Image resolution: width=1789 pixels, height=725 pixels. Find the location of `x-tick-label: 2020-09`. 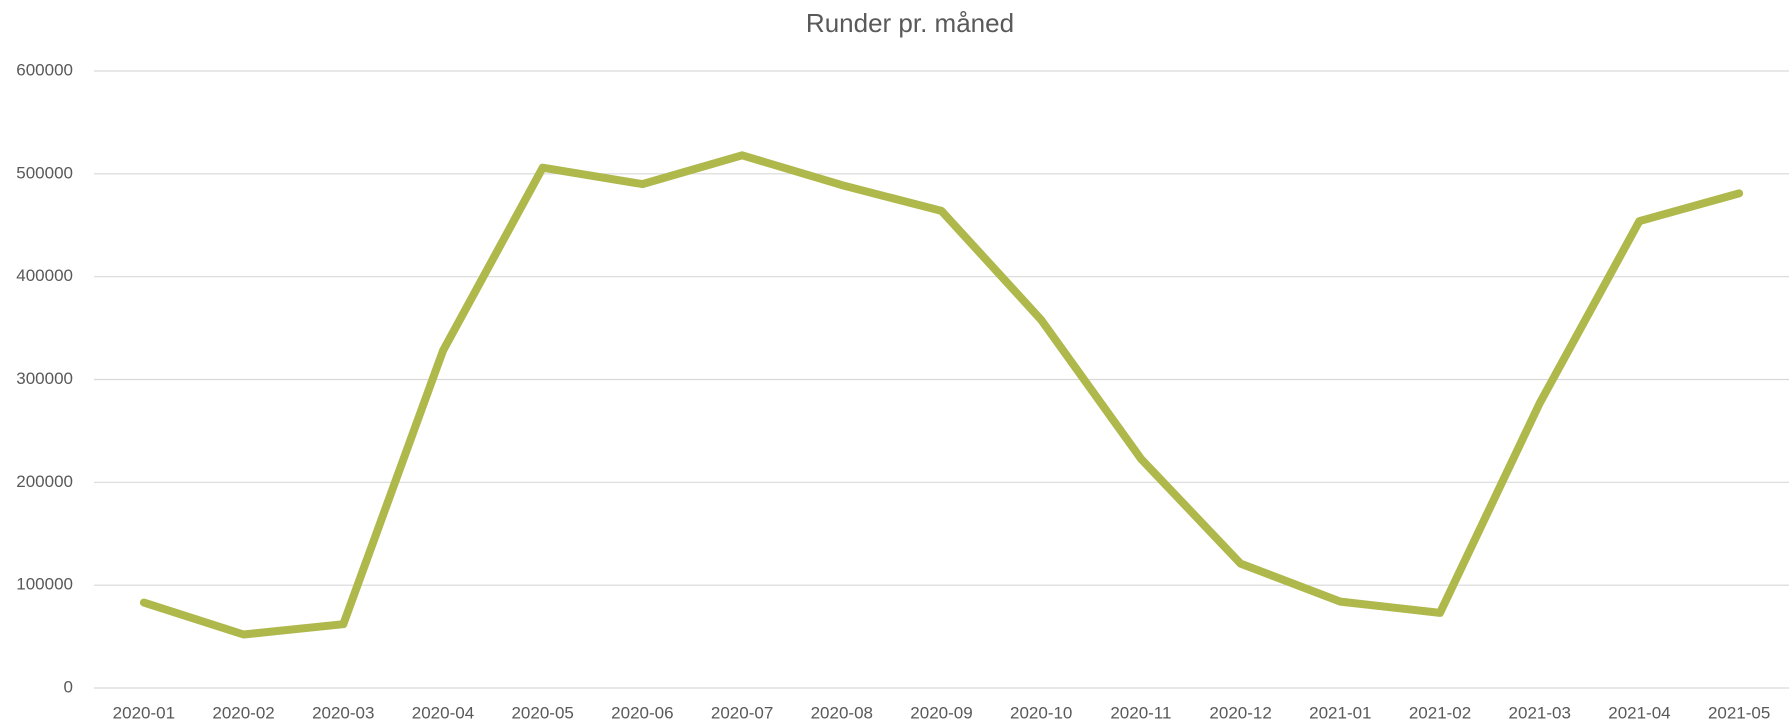

x-tick-label: 2020-09 is located at coordinates (941, 712).